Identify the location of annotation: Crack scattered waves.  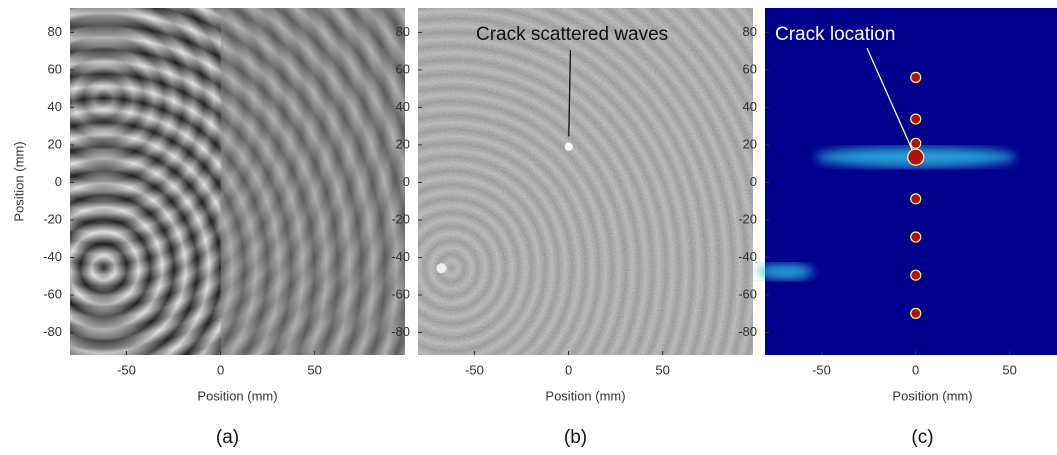
(572, 34).